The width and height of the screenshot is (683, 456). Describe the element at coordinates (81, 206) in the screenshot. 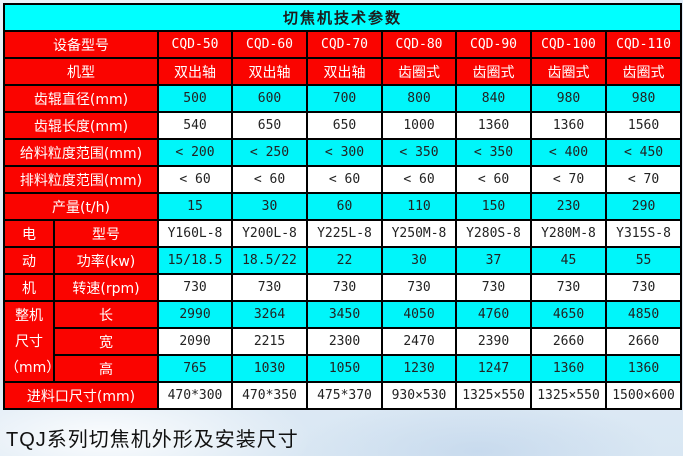

I see `row-label-capacity: 产量(t/h)` at that location.